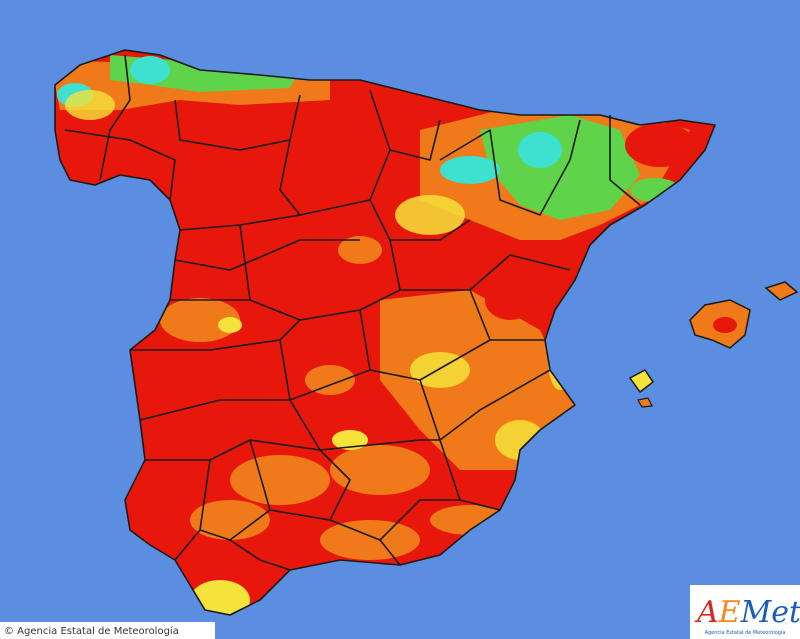 This screenshot has height=639, width=800. Describe the element at coordinates (713, 344) in the screenshot. I see `balearic-islands` at that location.